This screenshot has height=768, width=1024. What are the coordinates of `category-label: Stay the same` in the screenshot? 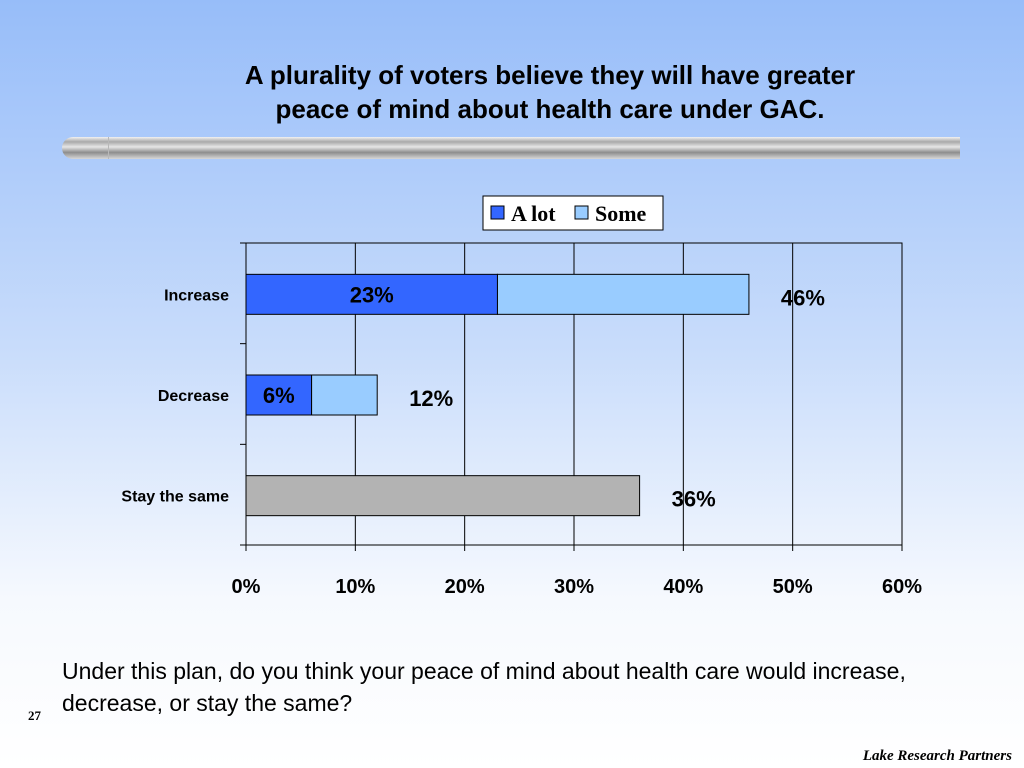 It's located at (175, 497).